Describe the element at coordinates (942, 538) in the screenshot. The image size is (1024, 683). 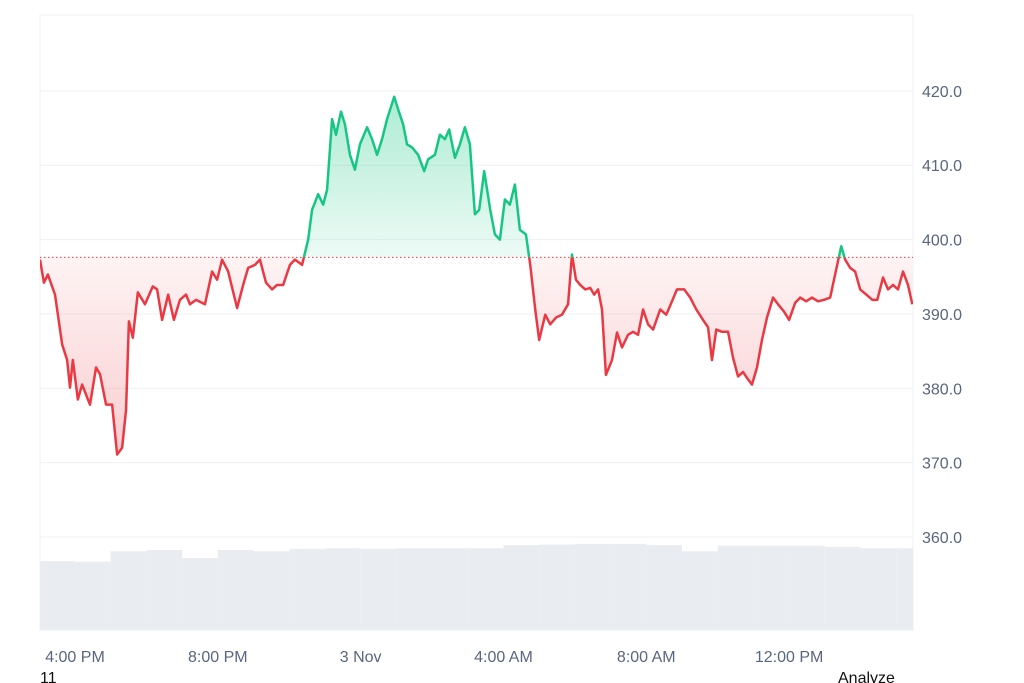
I see `y-tick-label: 360.0` at that location.